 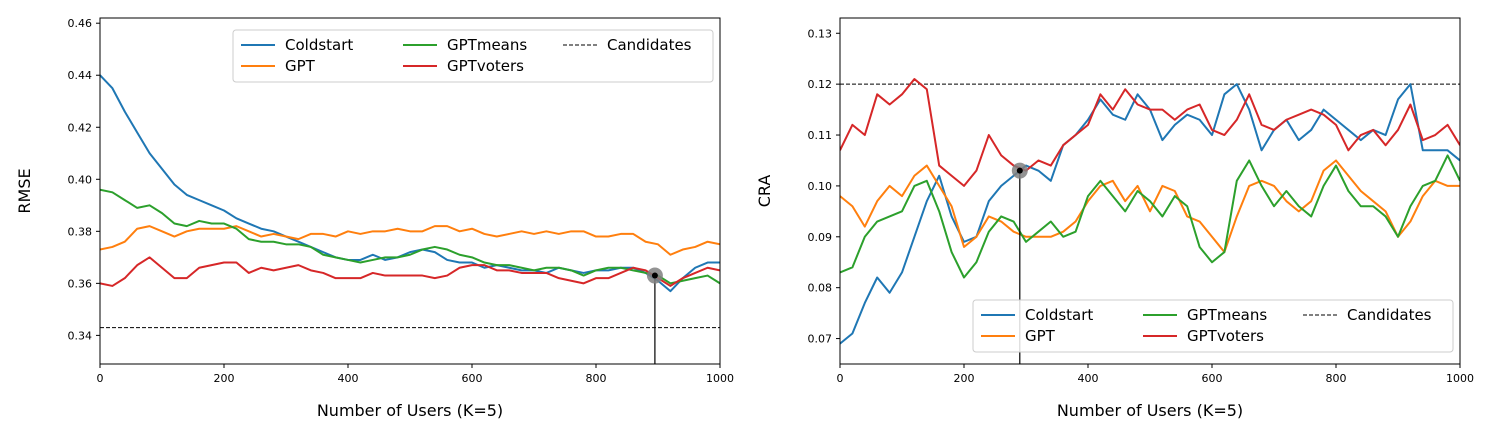 What do you see at coordinates (80, 127) in the screenshot?
I see `y-tick-label: 0.42` at bounding box center [80, 127].